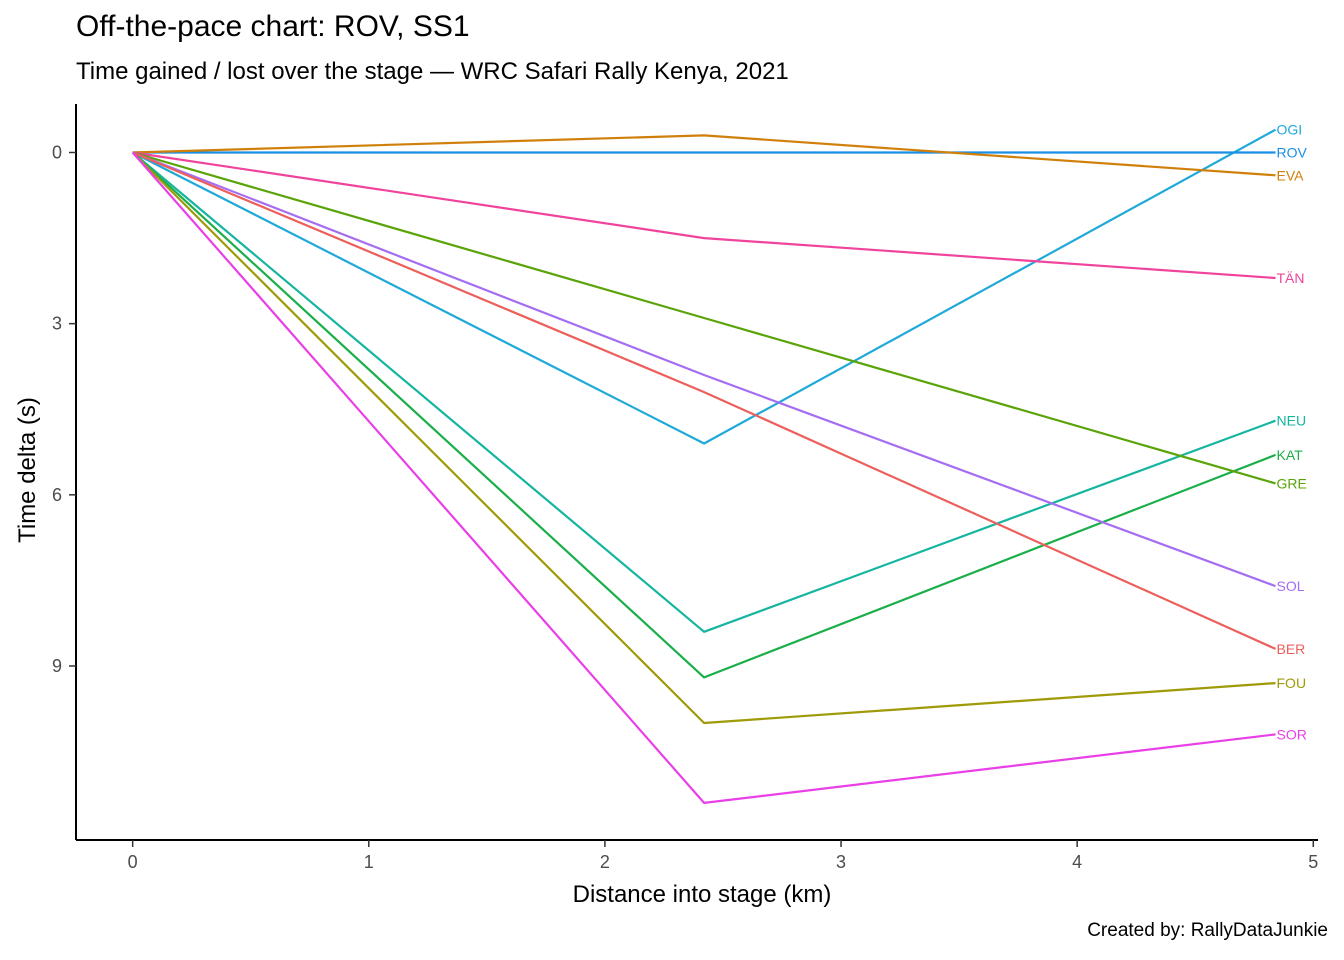 This screenshot has height=960, width=1344. I want to click on series-end-label: BER, so click(1291, 649).